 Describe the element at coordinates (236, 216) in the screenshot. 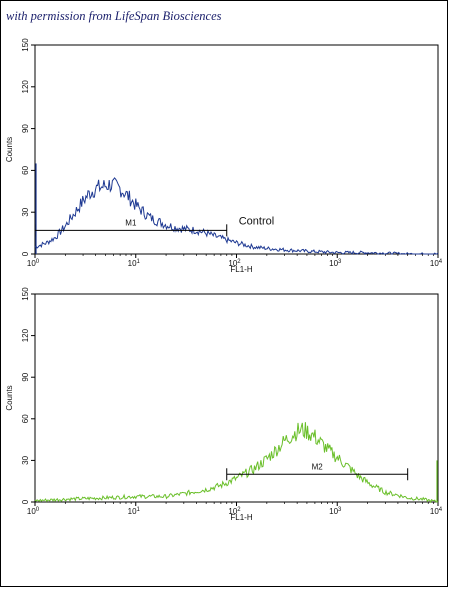

I see `histogram-series-top` at that location.